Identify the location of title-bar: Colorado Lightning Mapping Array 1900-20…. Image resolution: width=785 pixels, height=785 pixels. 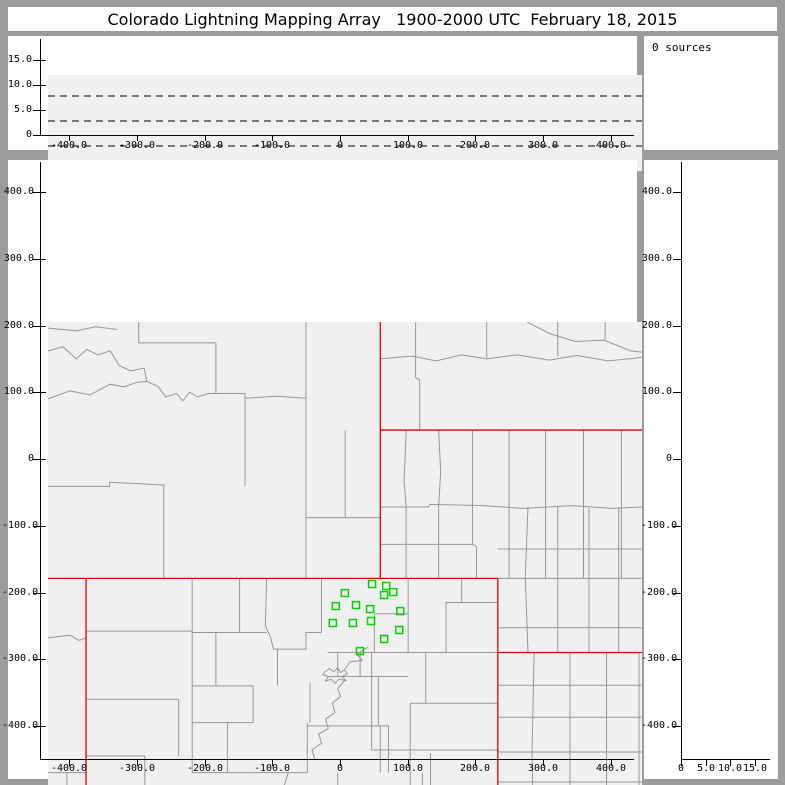
(392, 19).